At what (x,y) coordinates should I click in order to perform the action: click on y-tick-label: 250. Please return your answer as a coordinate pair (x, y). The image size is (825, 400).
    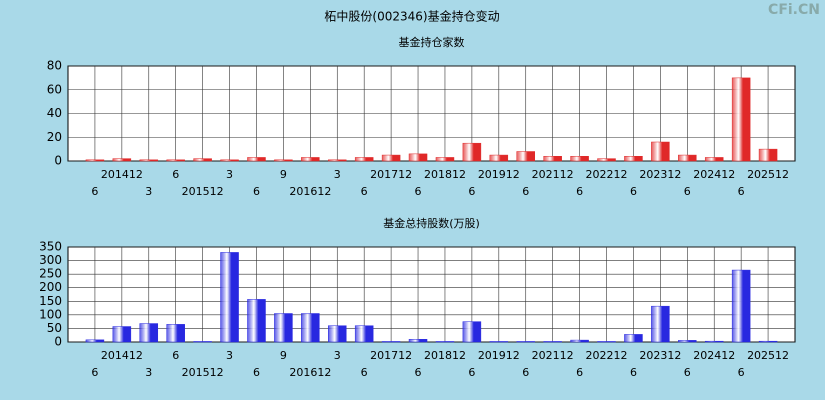
    Looking at the image, I should click on (50, 274).